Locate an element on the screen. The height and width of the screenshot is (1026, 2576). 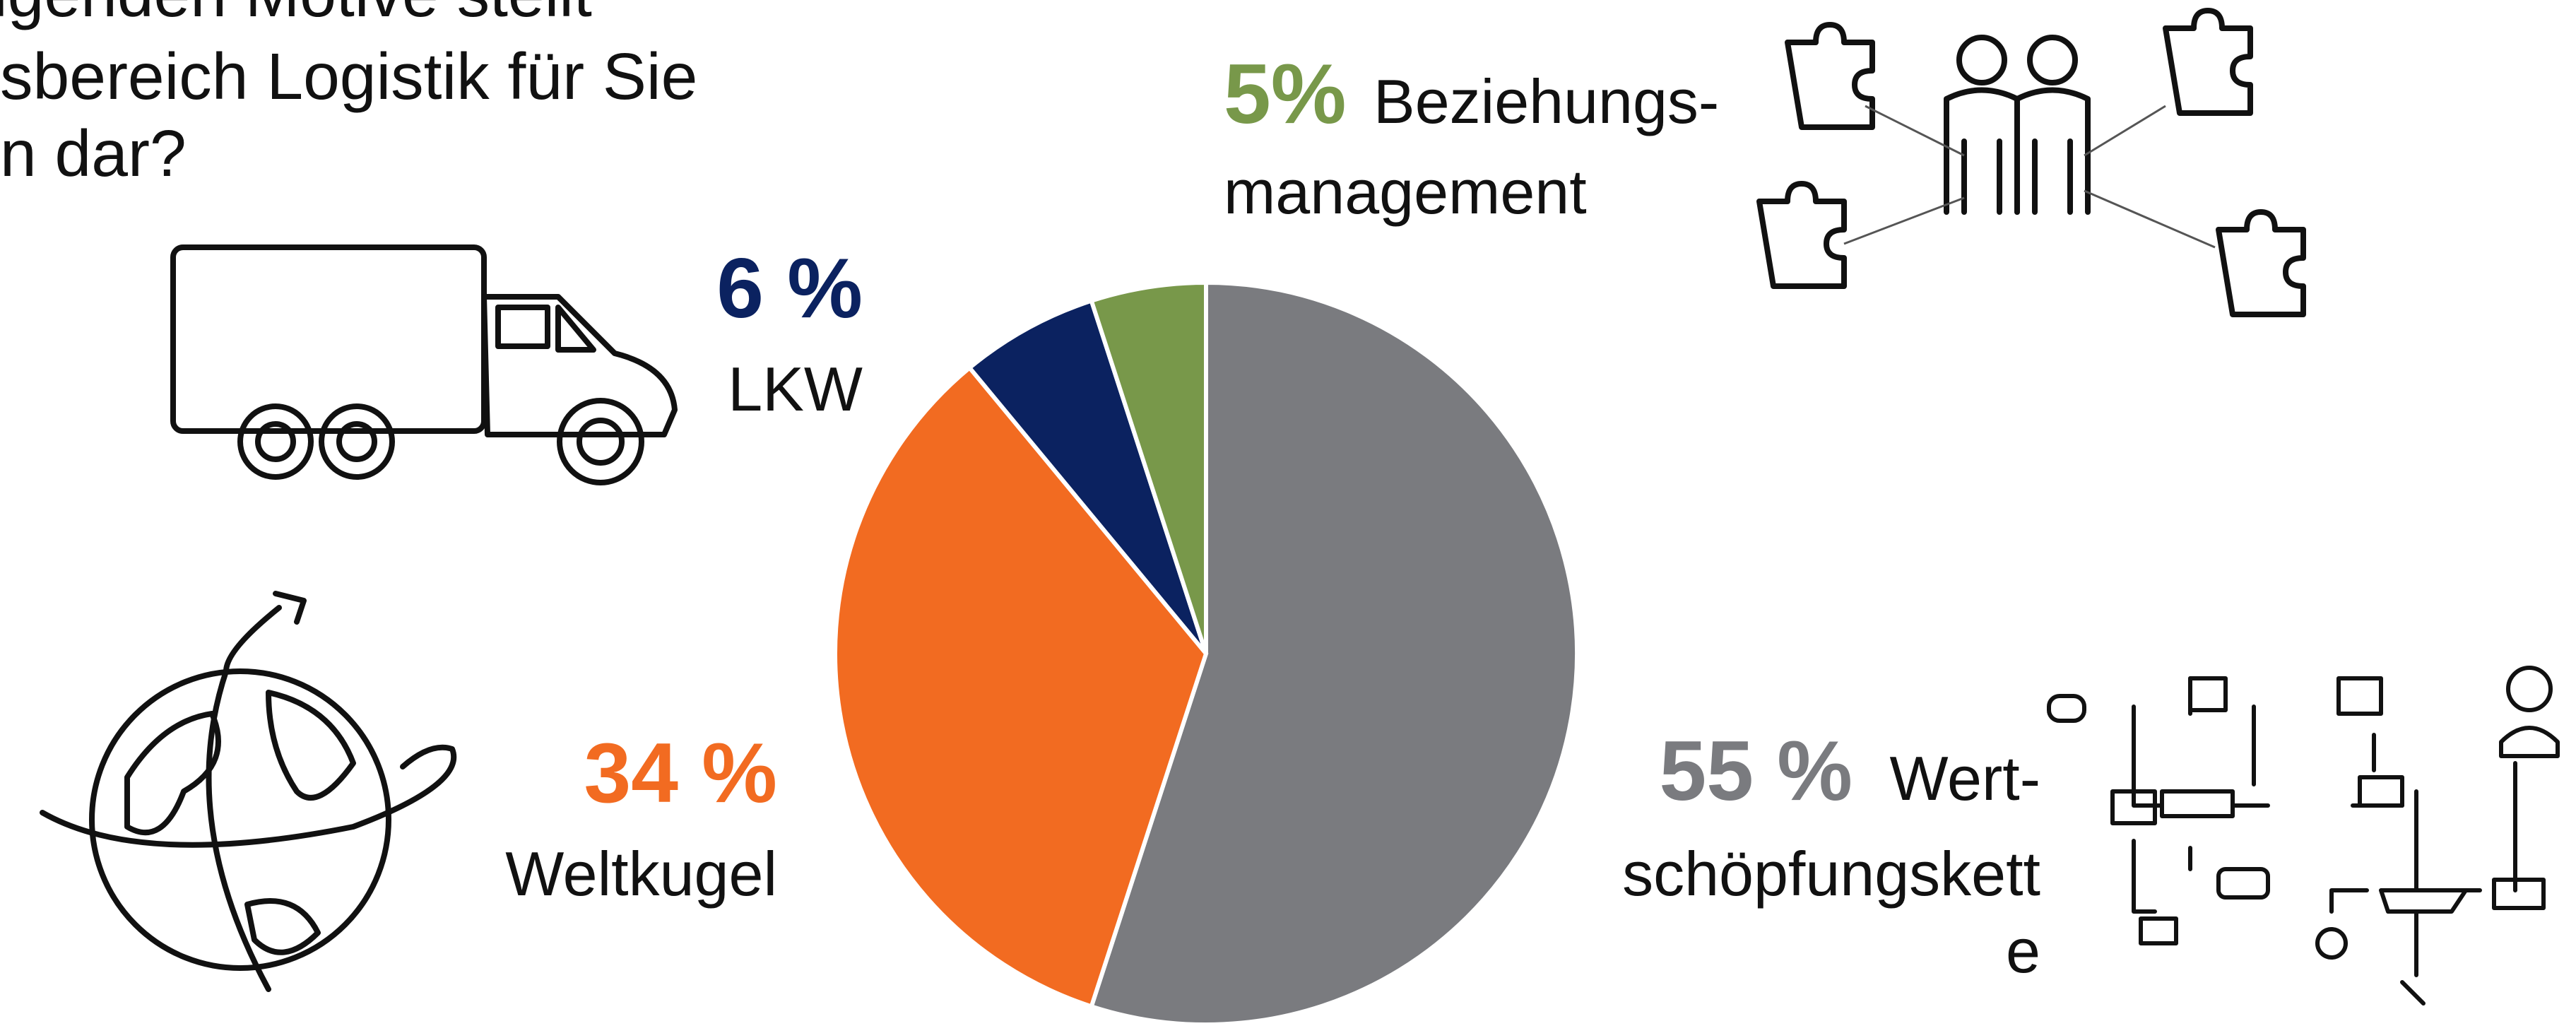
truck-icon is located at coordinates (424, 364).